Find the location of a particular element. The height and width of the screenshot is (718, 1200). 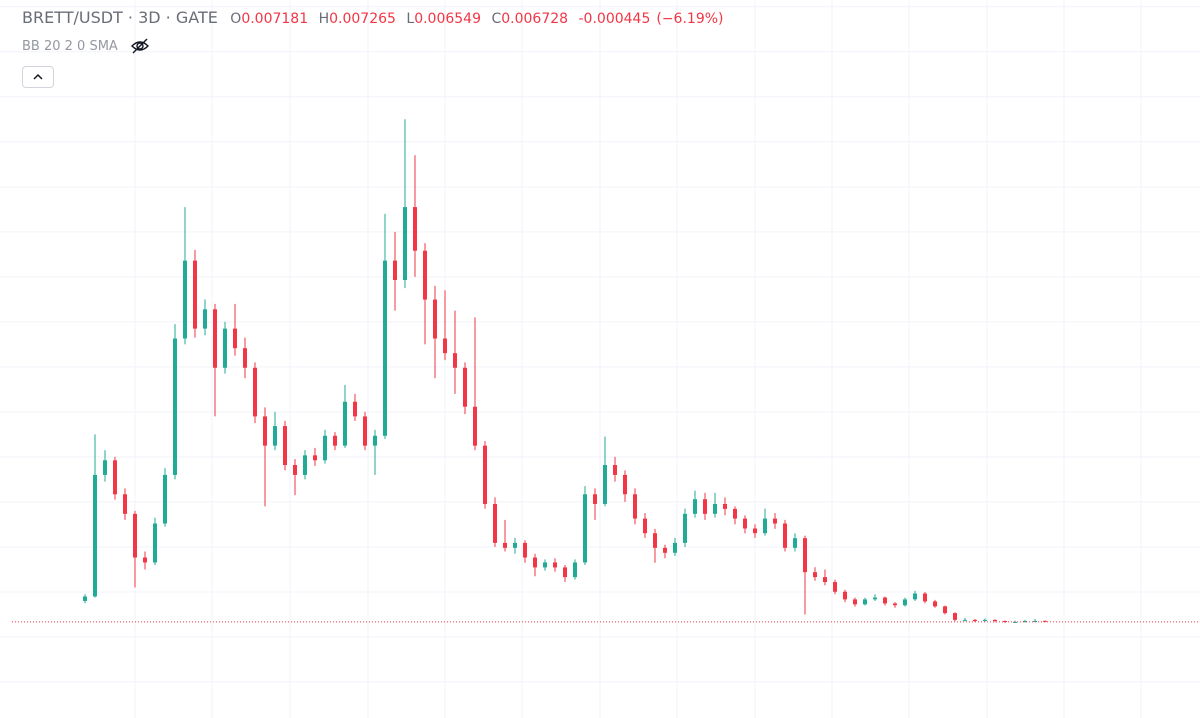

indicator: BB 20 2 0 SMA is located at coordinates (86, 46).